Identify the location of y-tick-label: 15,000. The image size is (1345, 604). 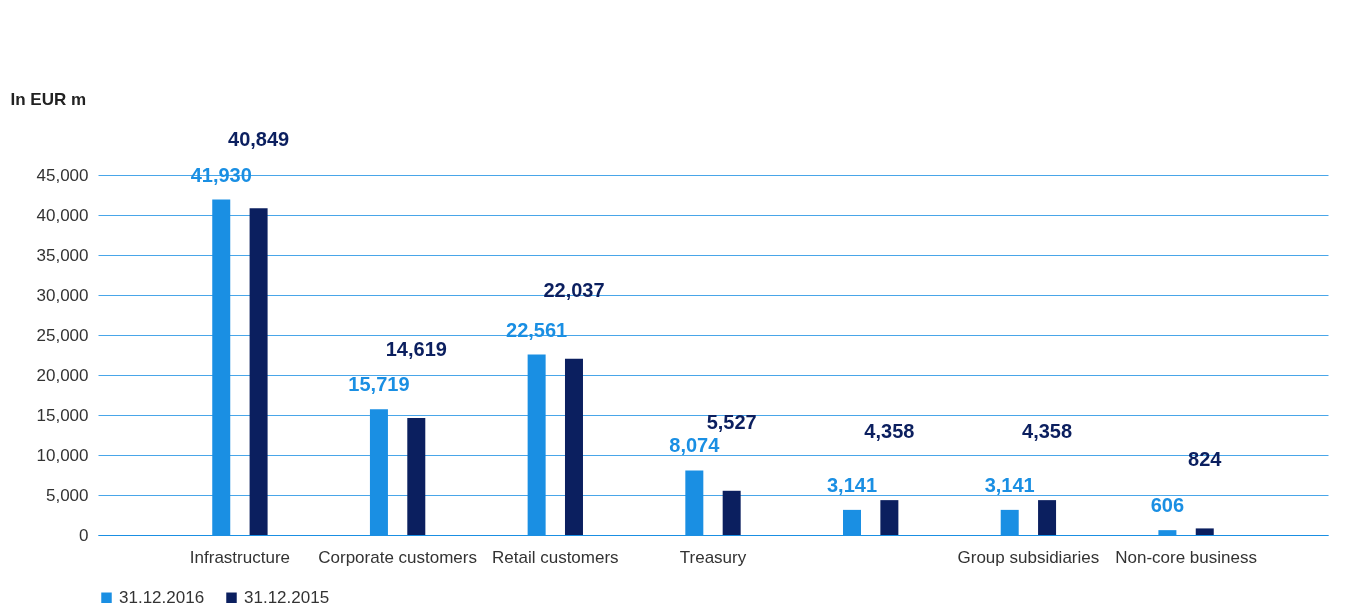
(62, 415).